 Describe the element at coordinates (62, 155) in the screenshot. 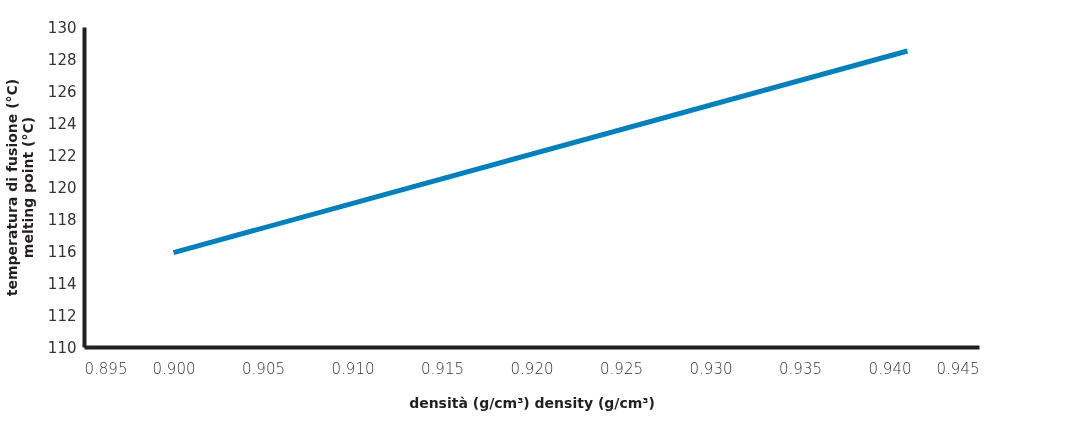

I see `y-tick-label: 122` at that location.